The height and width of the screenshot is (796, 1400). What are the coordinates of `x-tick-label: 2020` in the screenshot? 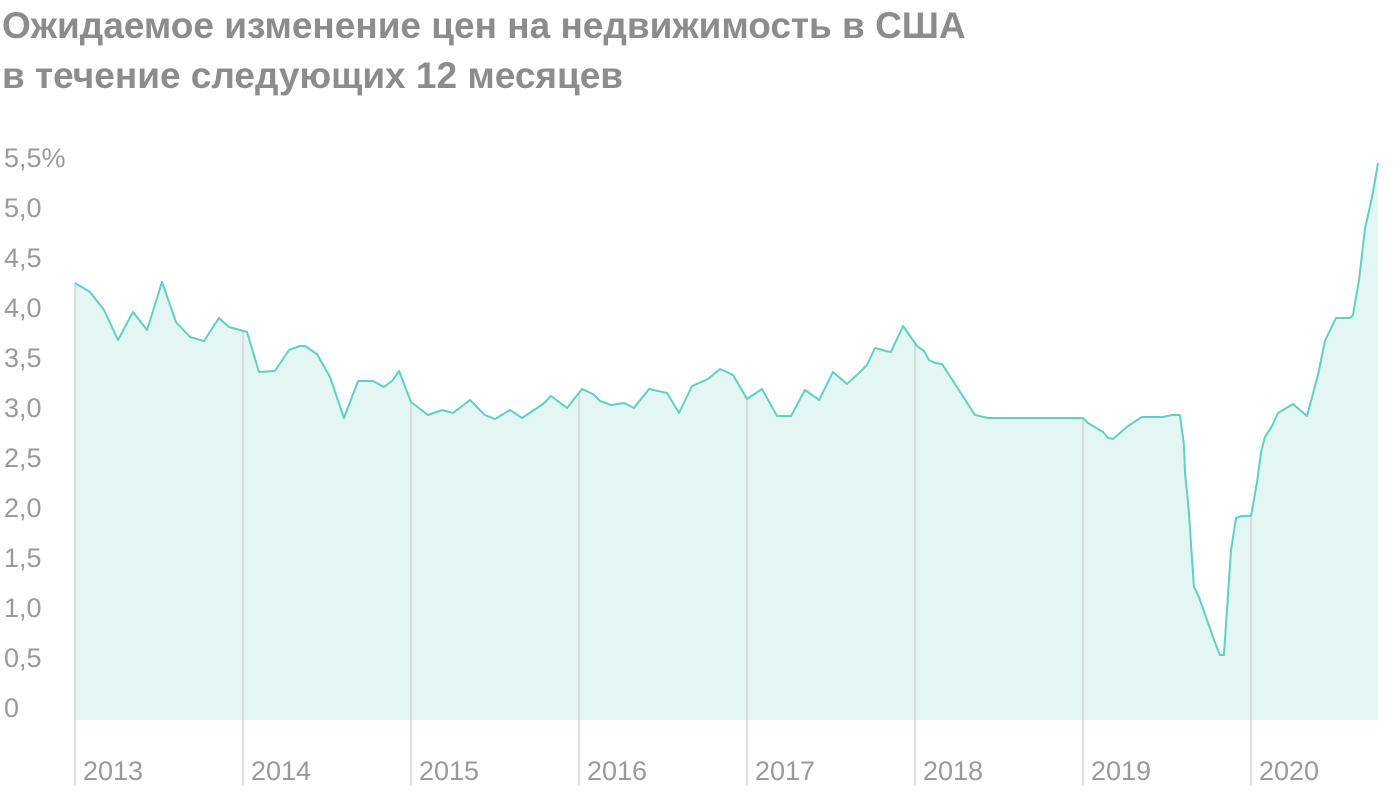 It's located at (1289, 771).